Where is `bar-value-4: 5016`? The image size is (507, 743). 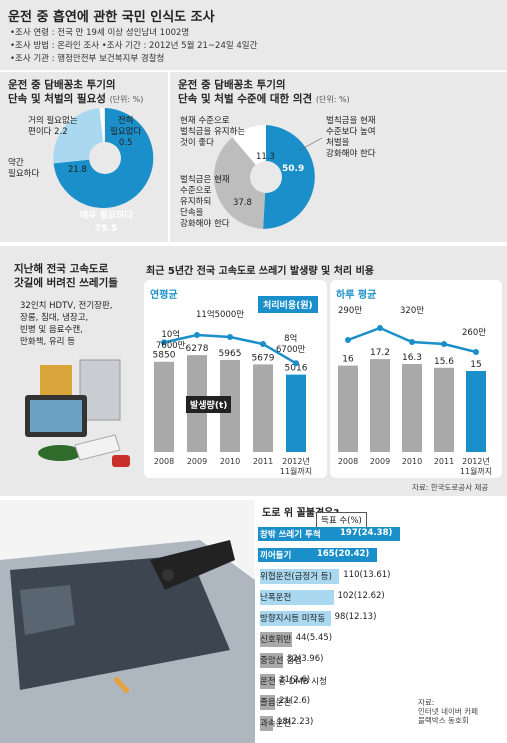 bar-value-4: 5016 is located at coordinates (296, 369).